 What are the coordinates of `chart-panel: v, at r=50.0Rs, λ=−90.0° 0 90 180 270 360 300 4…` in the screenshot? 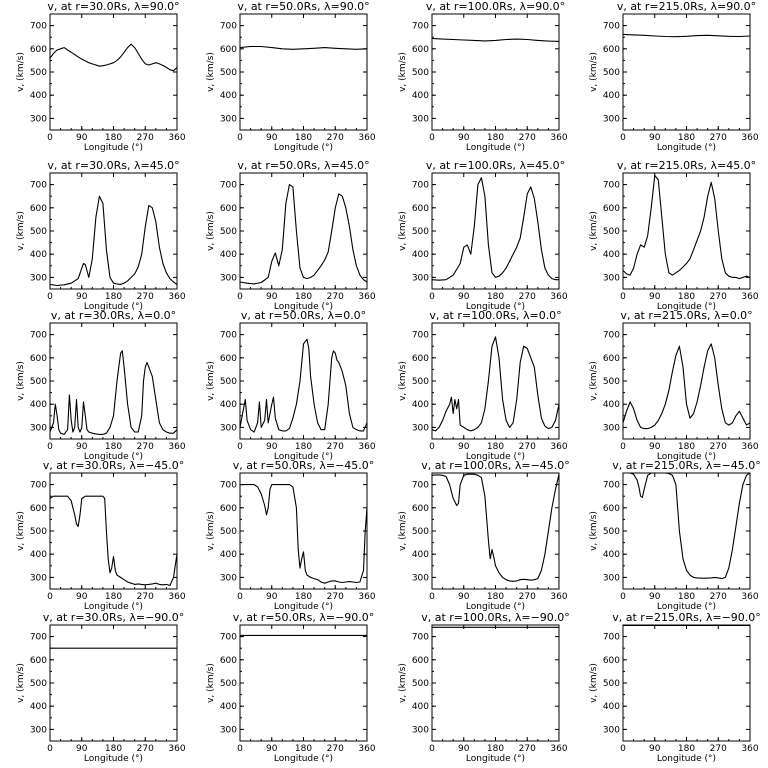 It's located at (291, 687).